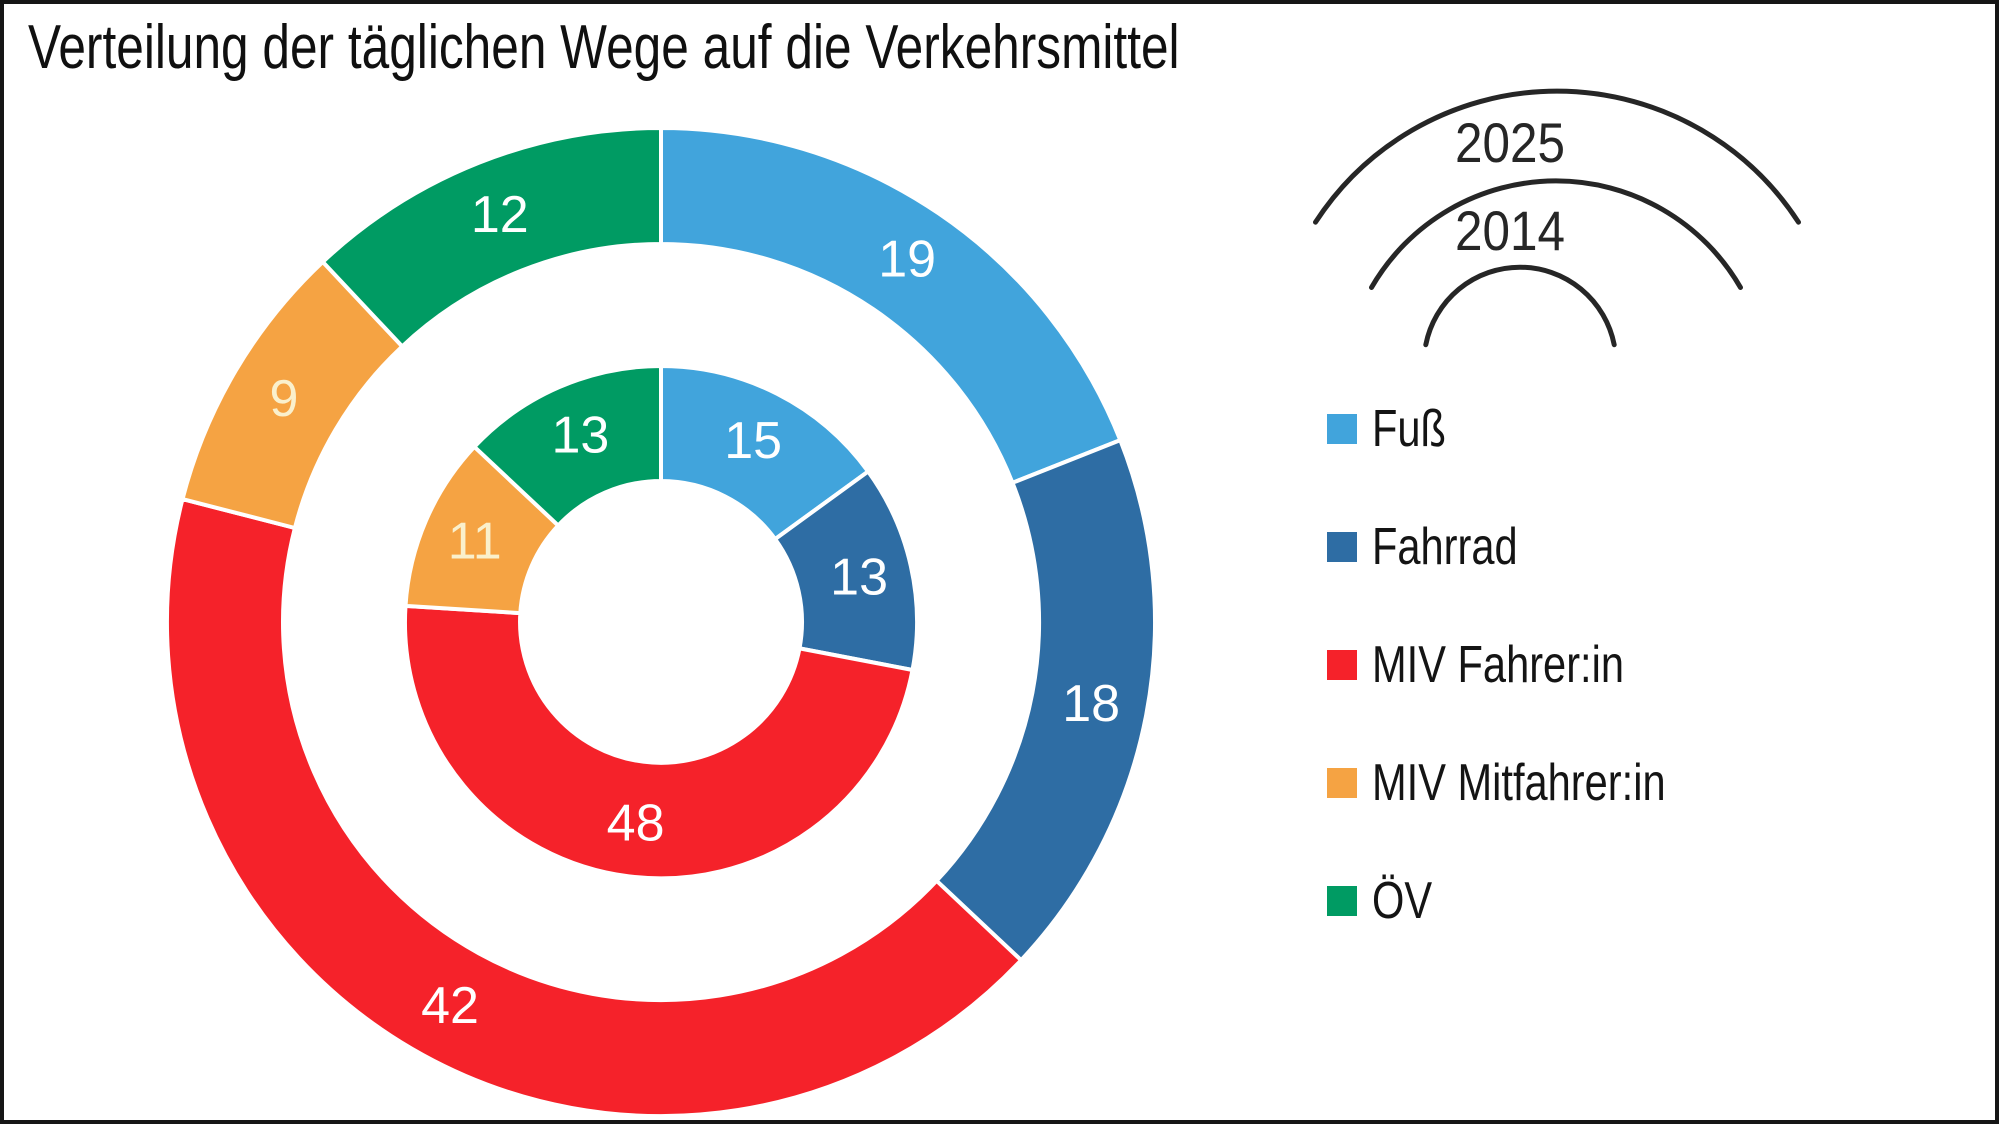 This screenshot has height=1124, width=1999. I want to click on slice-value-label-inner-3: 11, so click(475, 541).